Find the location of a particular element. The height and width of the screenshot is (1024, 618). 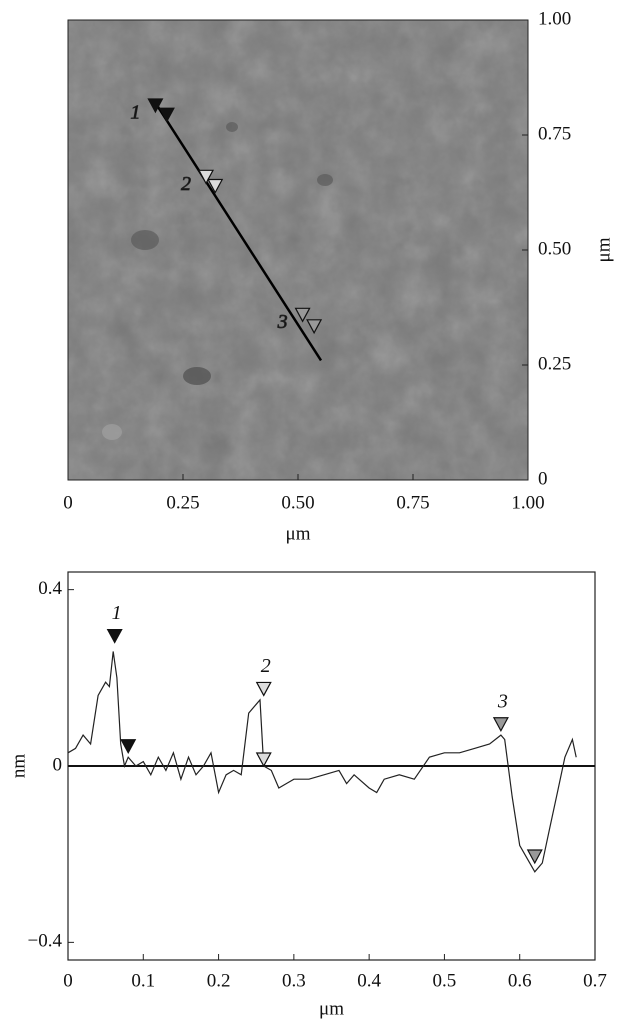

y-tick-label: 1.00 is located at coordinates (554, 18).